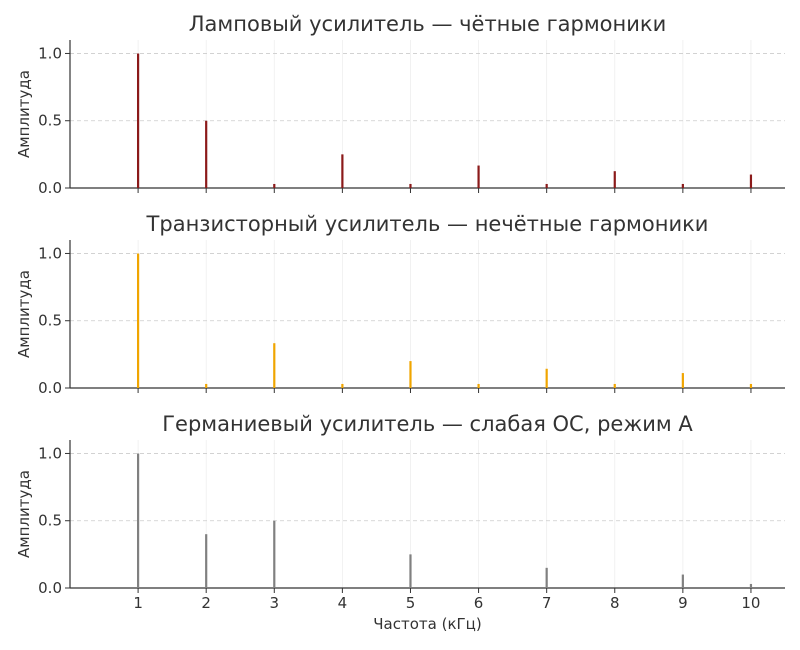  I want to click on x-tick-label: 9, so click(683, 603).